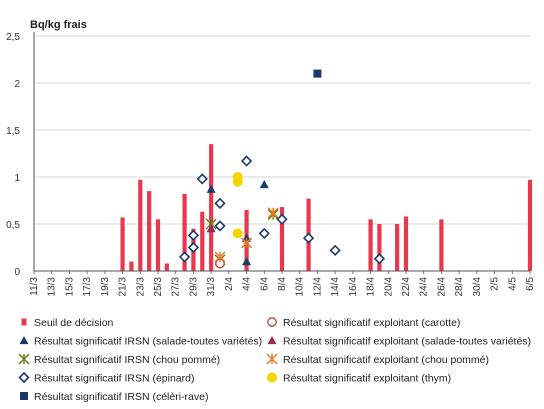 Image resolution: width=544 pixels, height=409 pixels. What do you see at coordinates (105, 287) in the screenshot?
I see `x-tick-label: 19/3` at bounding box center [105, 287].